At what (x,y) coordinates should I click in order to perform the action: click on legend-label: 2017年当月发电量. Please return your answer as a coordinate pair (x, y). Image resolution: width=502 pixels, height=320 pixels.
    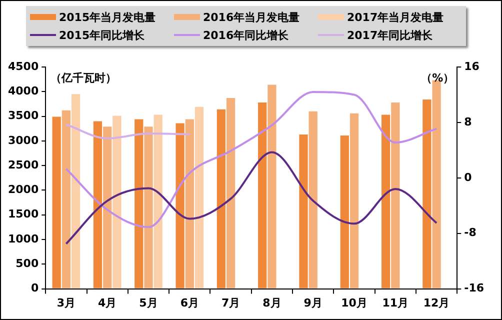
    Looking at the image, I should click on (395, 17).